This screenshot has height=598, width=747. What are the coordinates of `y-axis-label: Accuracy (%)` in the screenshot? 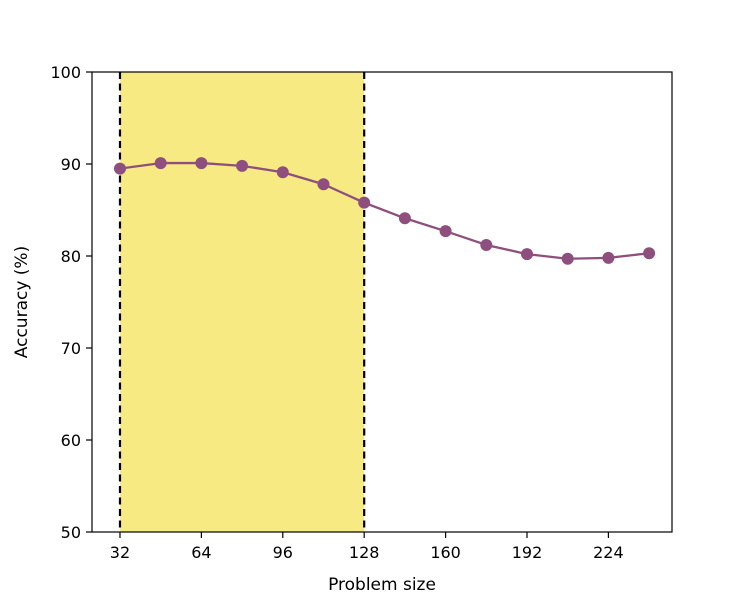 It's located at (22, 302).